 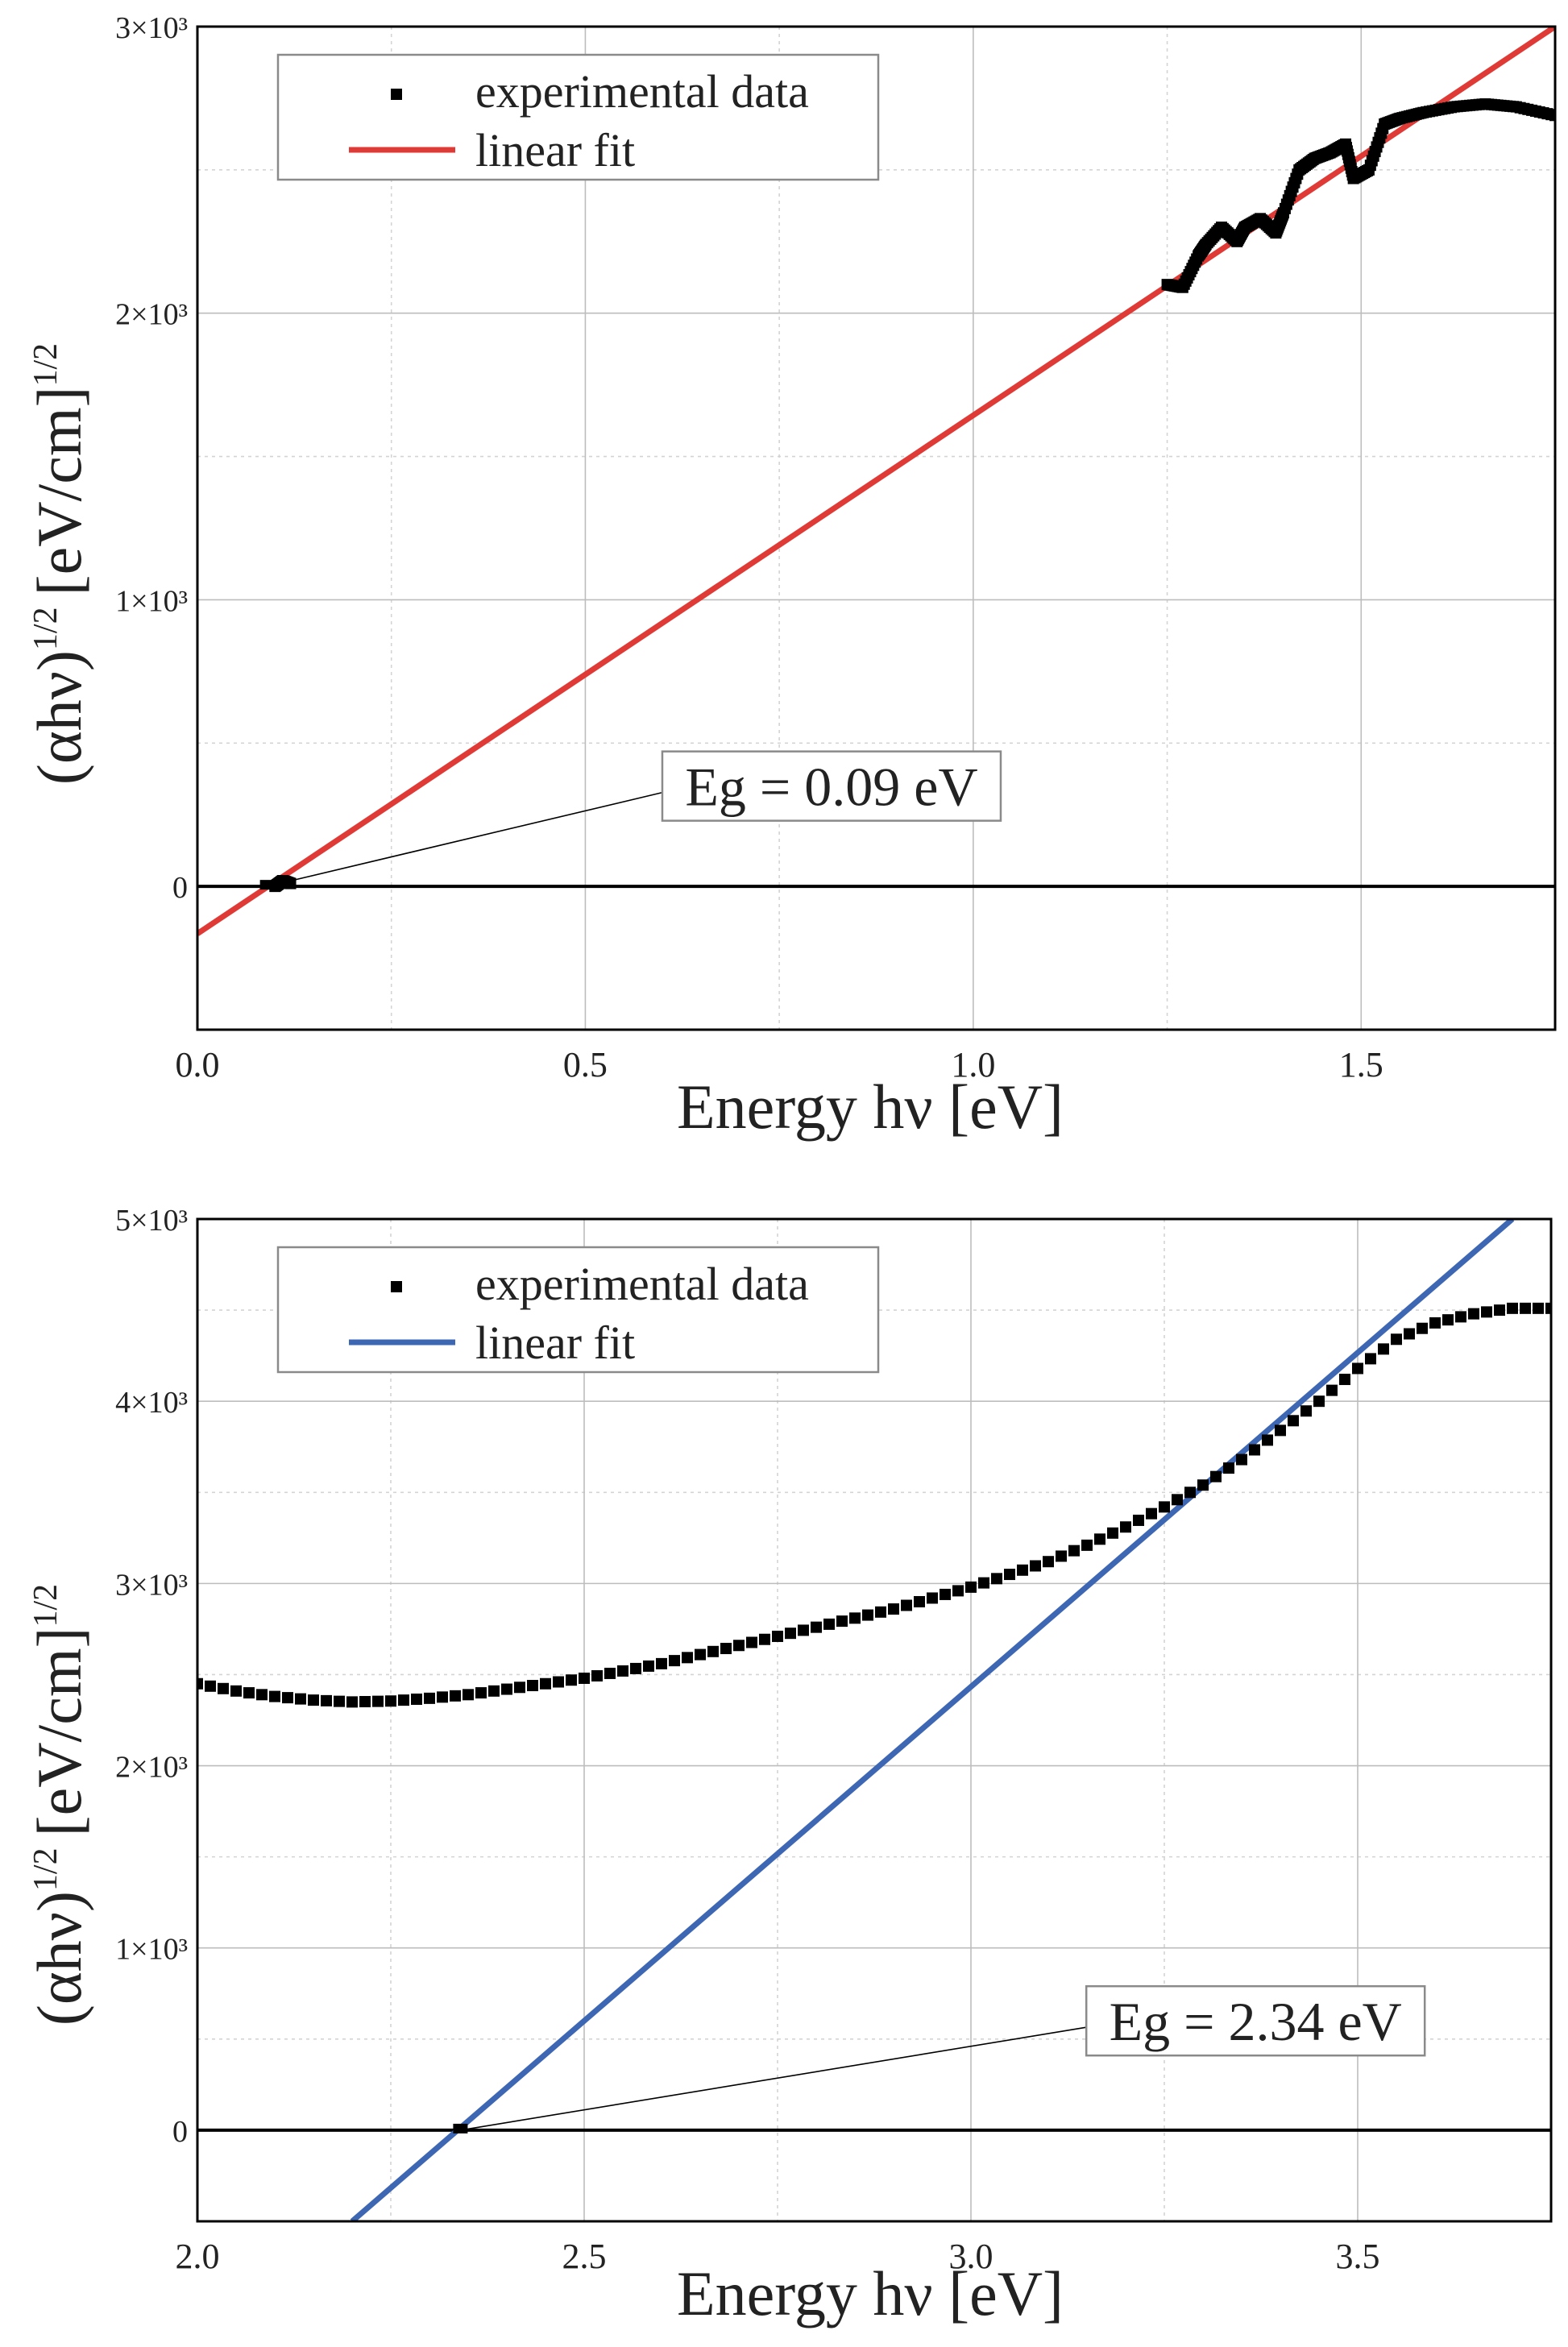 What do you see at coordinates (578, 1310) in the screenshot?
I see `chart-bottom-legend: experimental data linear fit` at bounding box center [578, 1310].